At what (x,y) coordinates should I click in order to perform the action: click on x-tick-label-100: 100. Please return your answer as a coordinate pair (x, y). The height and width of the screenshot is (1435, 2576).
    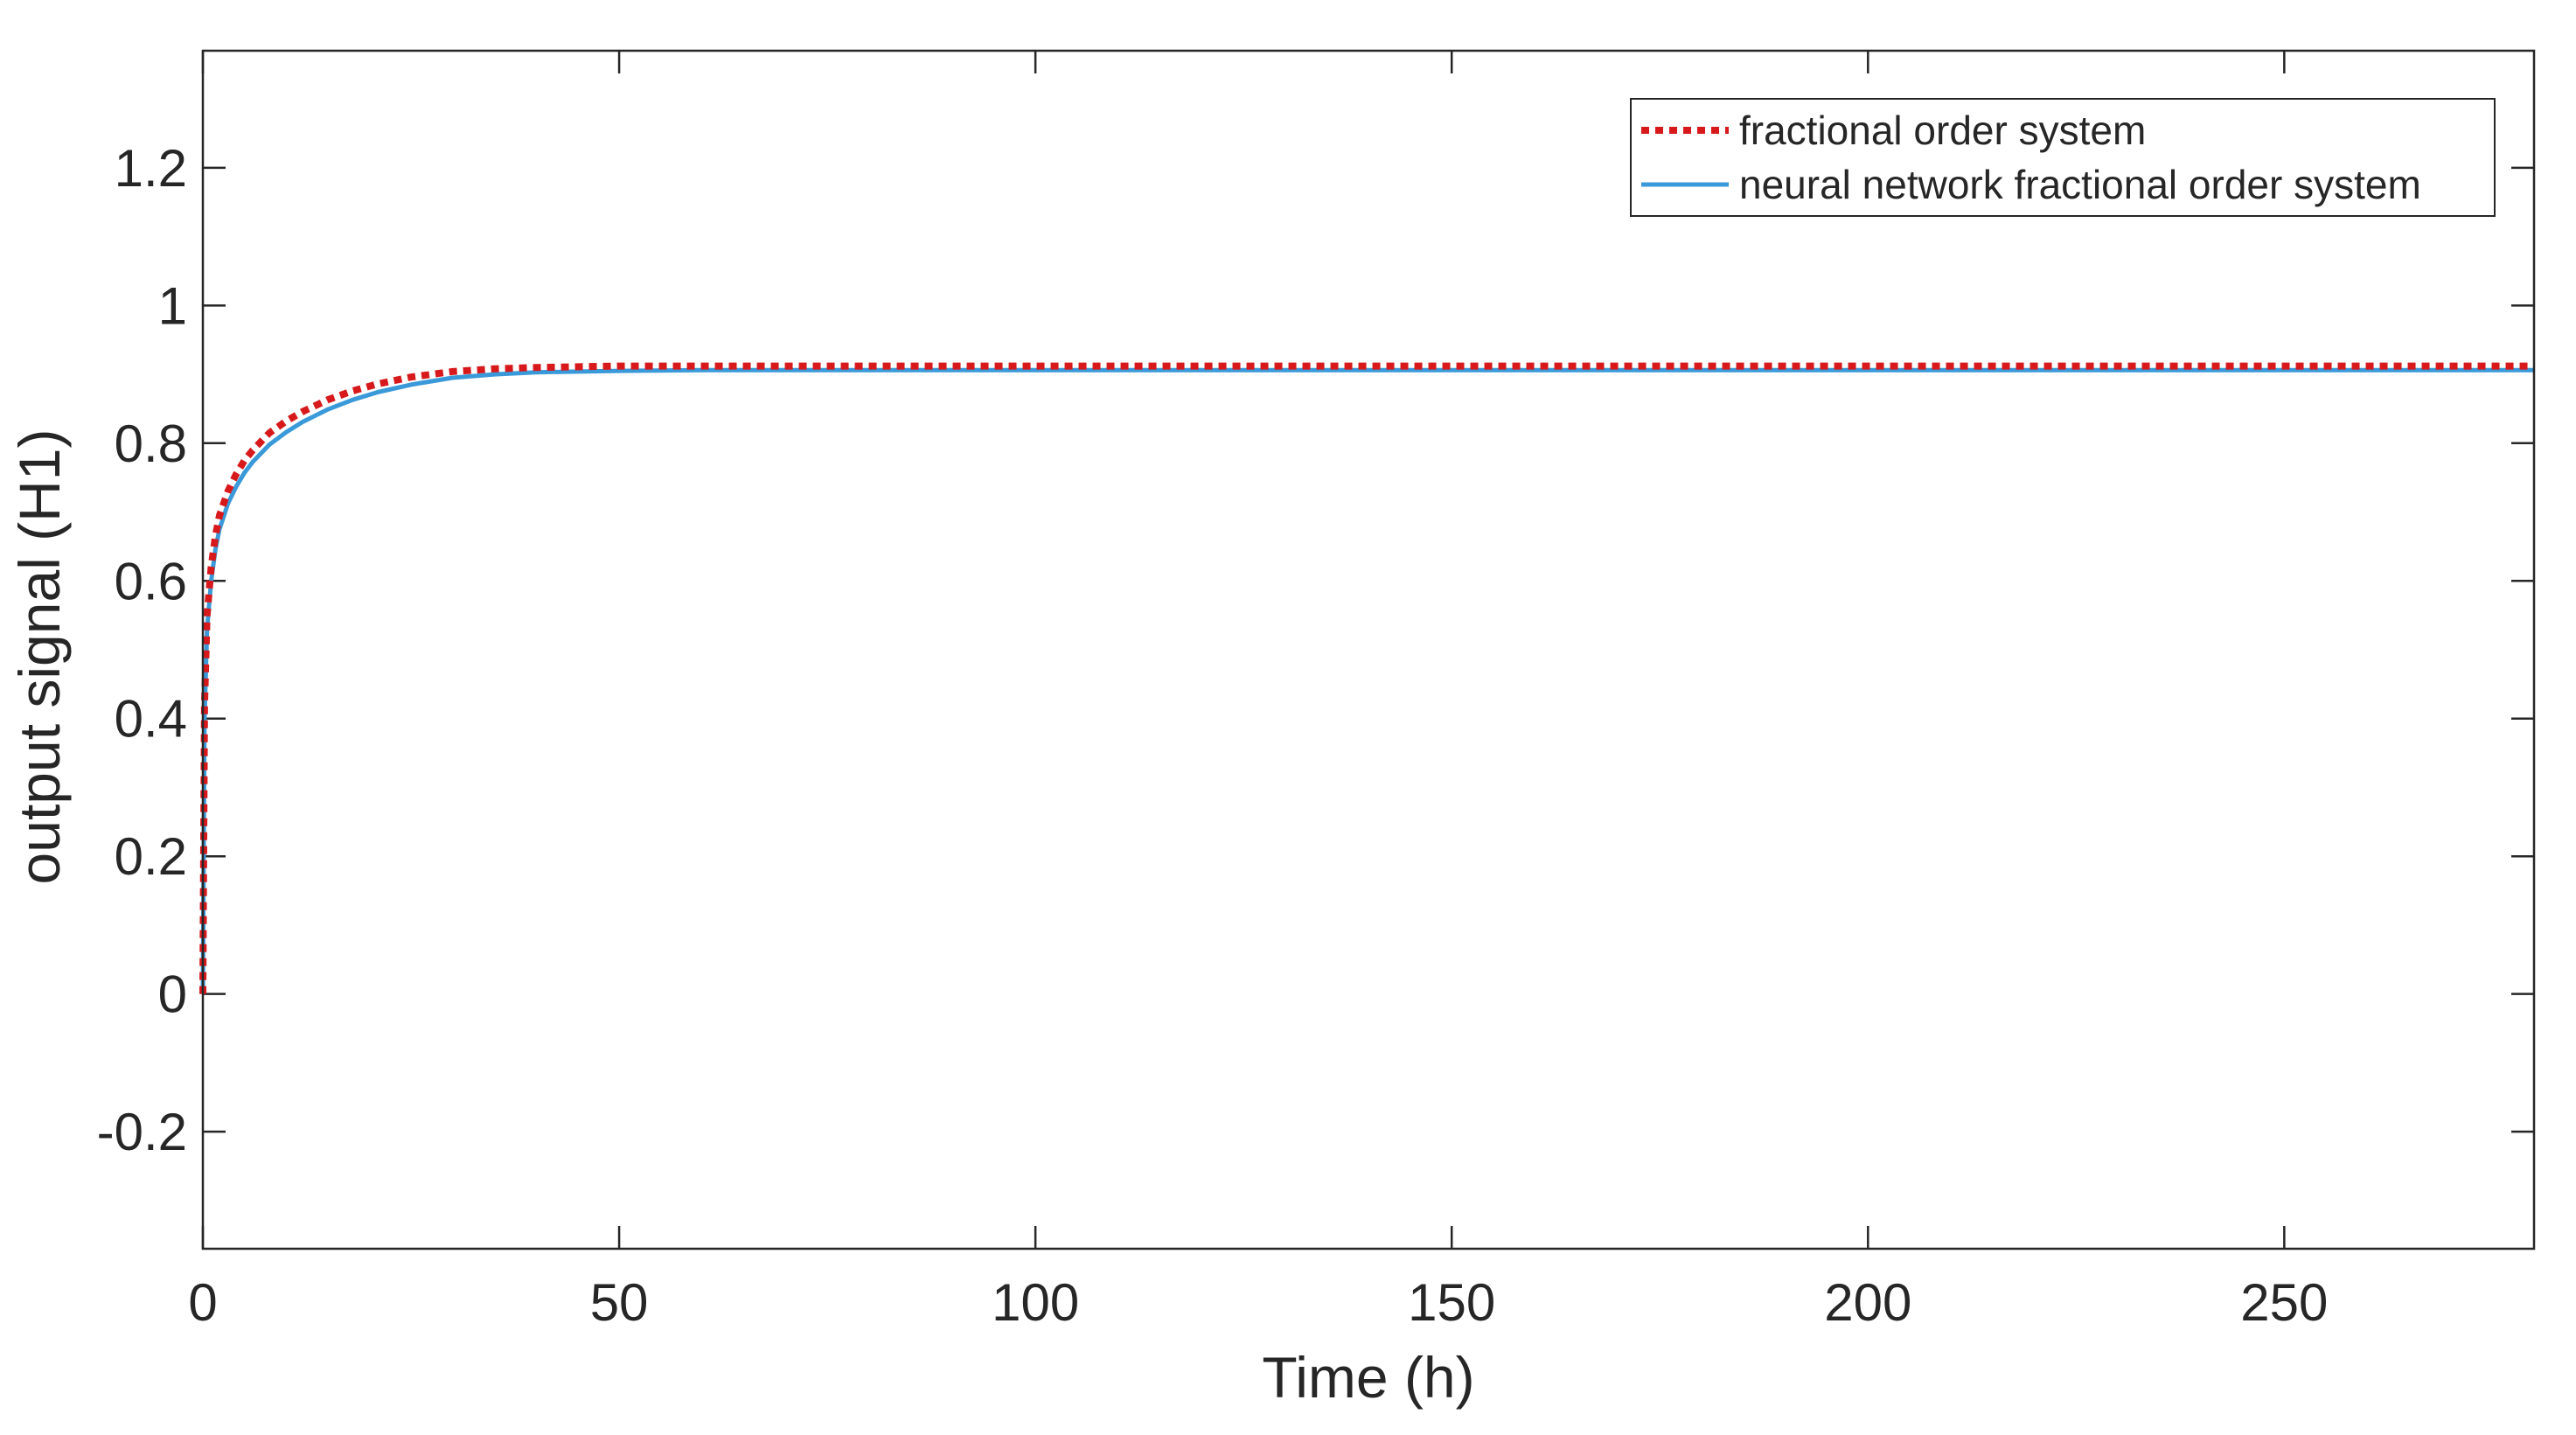
    Looking at the image, I should click on (1035, 1302).